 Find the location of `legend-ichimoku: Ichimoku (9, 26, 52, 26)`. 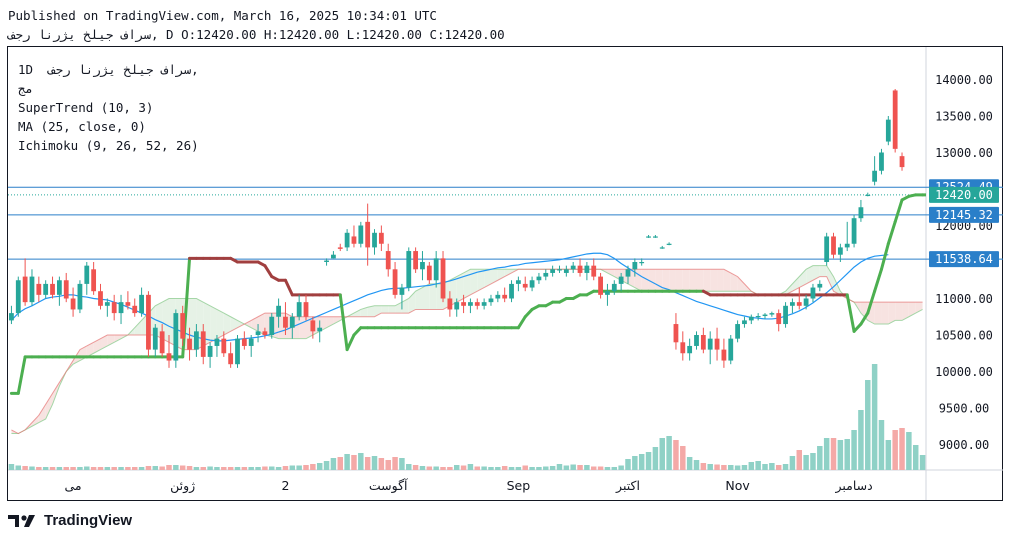

legend-ichimoku: Ichimoku (9, 26, 52, 26) is located at coordinates (108, 145).